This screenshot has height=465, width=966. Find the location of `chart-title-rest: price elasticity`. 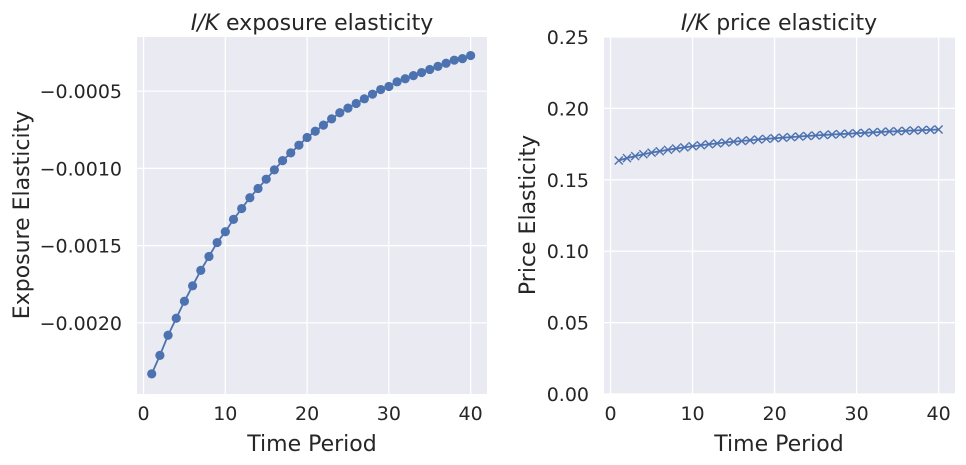

chart-title-rest: price elasticity is located at coordinates (793, 23).